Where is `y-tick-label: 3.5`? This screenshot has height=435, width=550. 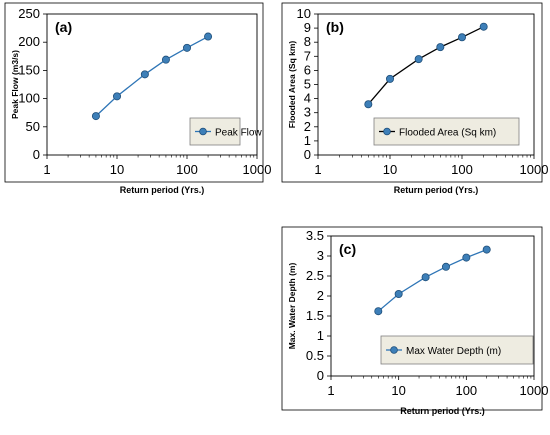 y-tick-label: 3.5 is located at coordinates (315, 235).